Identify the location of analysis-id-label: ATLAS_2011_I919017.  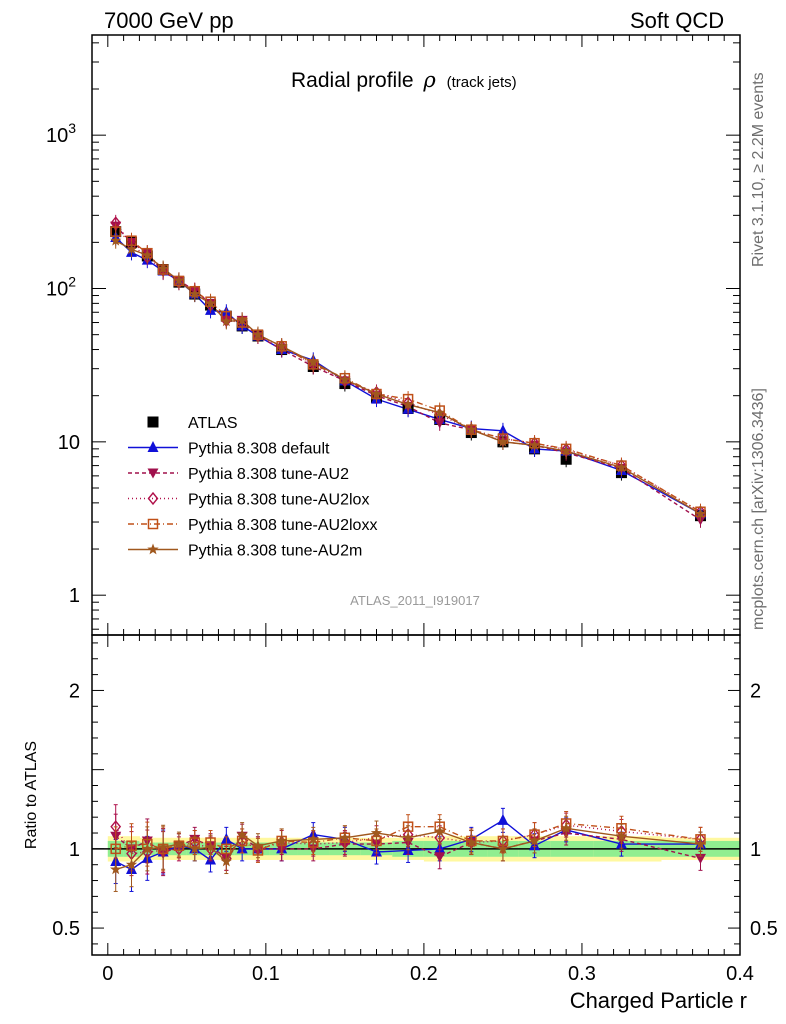
(415, 600).